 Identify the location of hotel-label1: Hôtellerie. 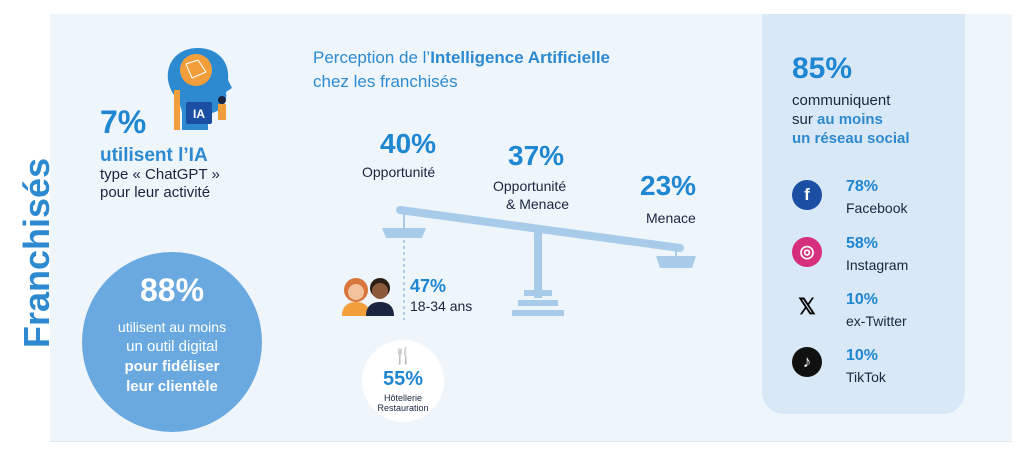
(403, 398).